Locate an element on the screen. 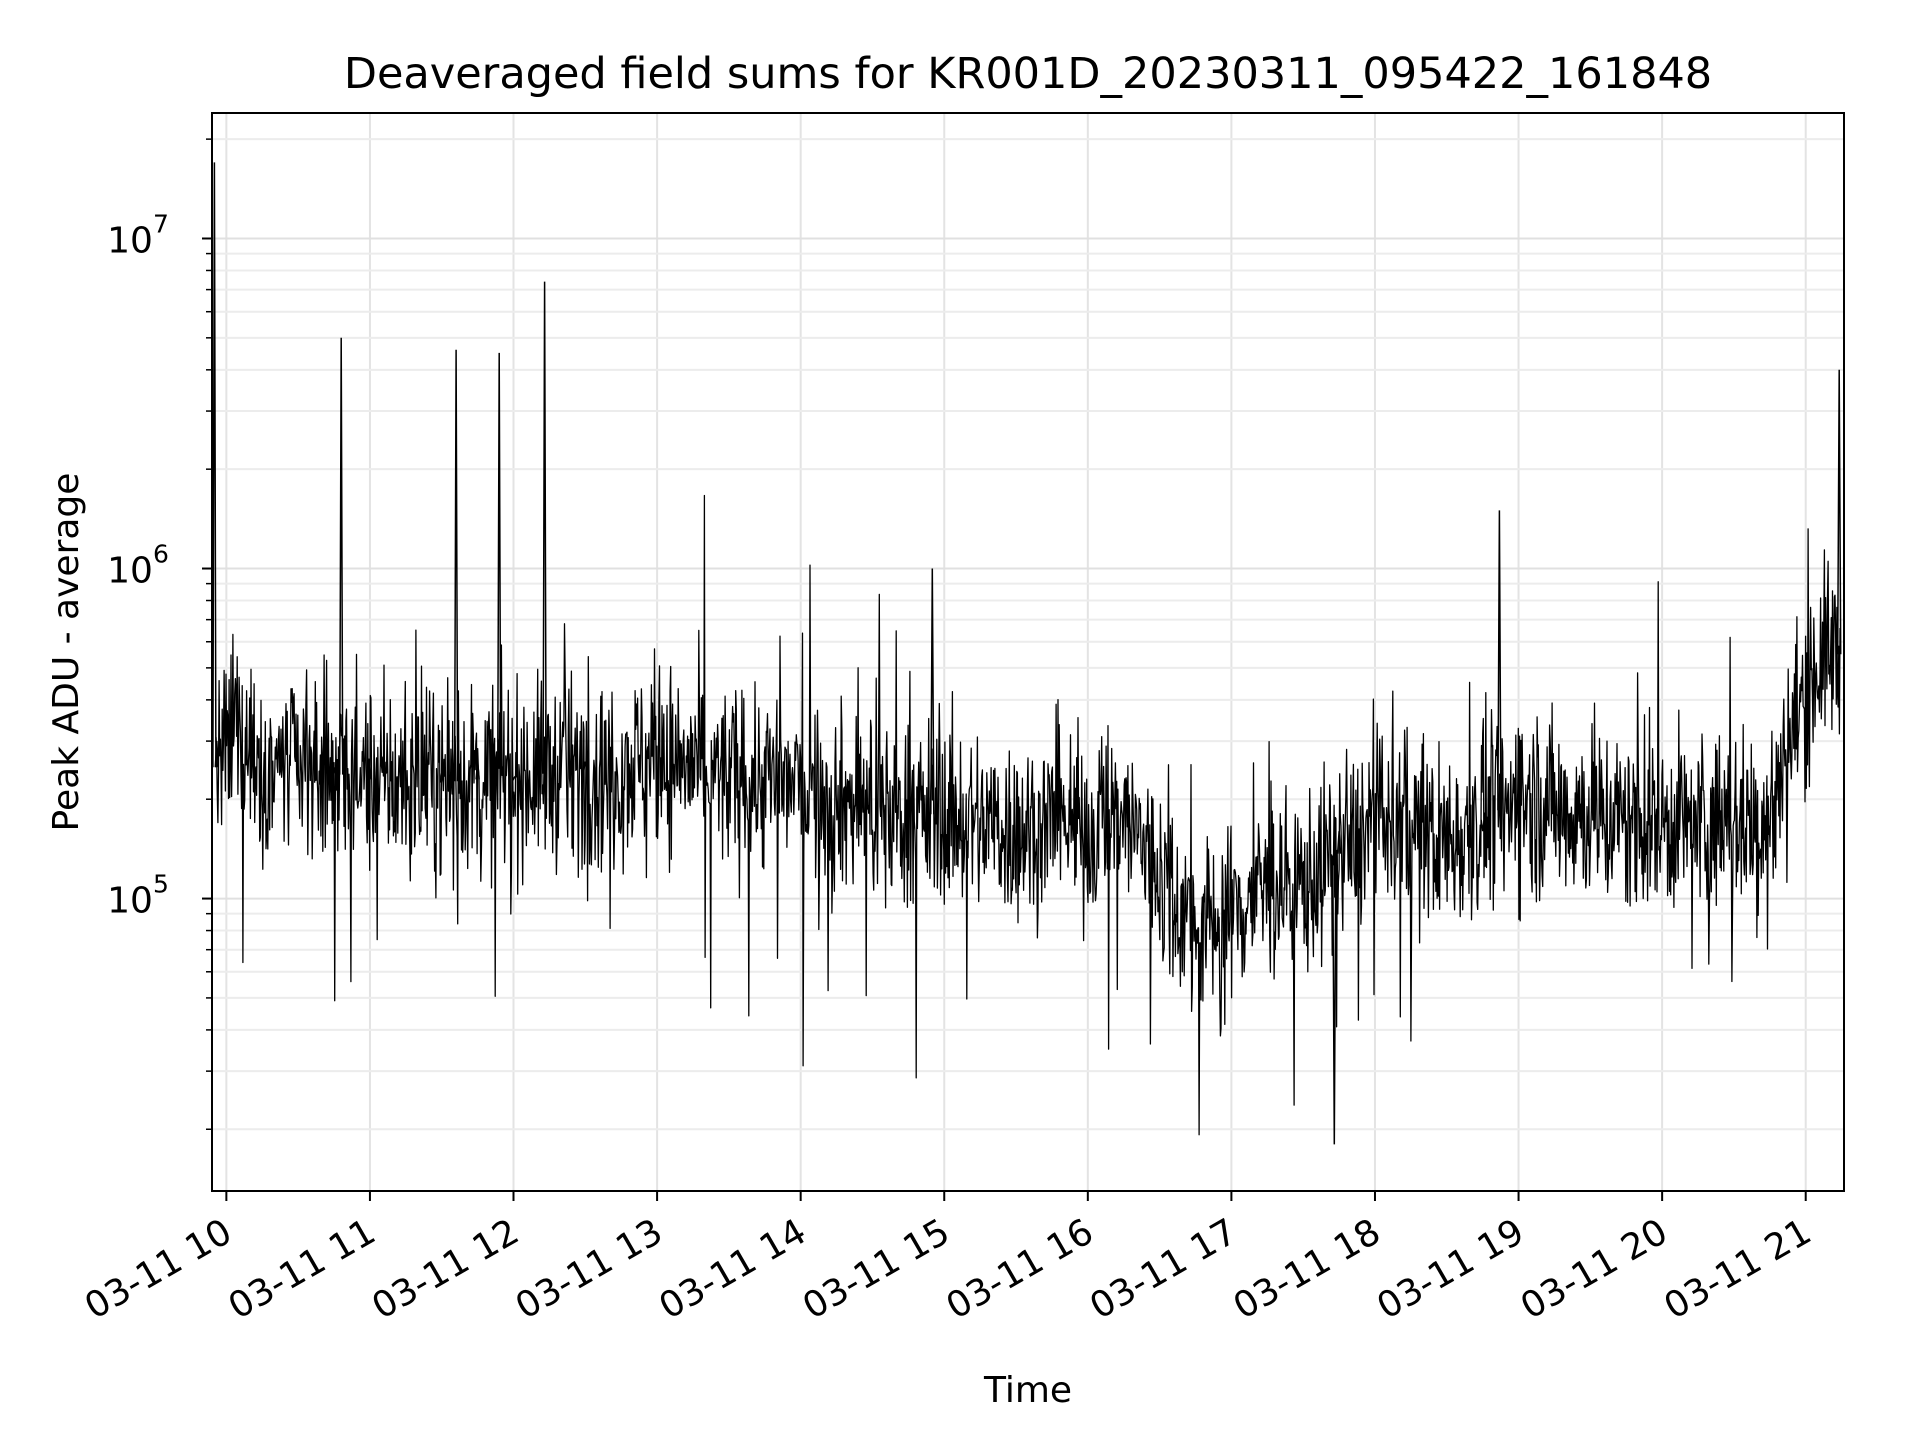 Image resolution: width=1920 pixels, height=1440 pixels. y-tick-label: 10⁶ is located at coordinates (138, 566).